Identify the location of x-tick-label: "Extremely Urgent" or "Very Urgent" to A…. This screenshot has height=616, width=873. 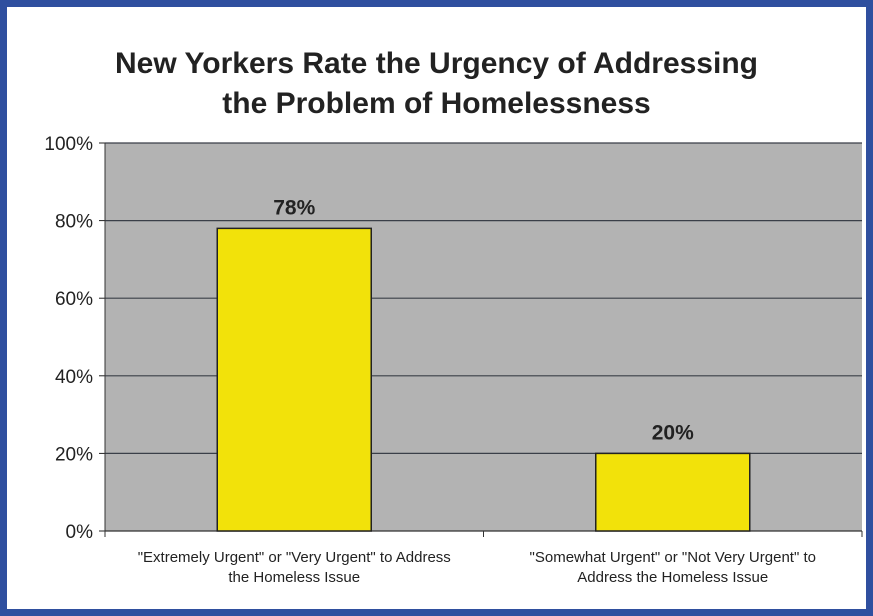
(294, 557).